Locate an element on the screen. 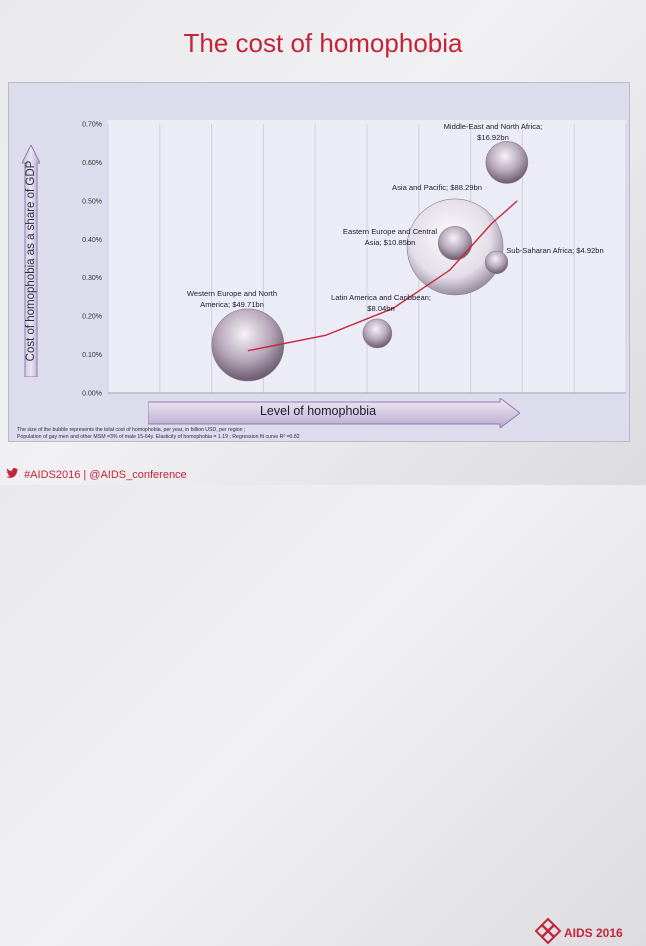 Image resolution: width=646 pixels, height=946 pixels. right-arrow-icon is located at coordinates (334, 413).